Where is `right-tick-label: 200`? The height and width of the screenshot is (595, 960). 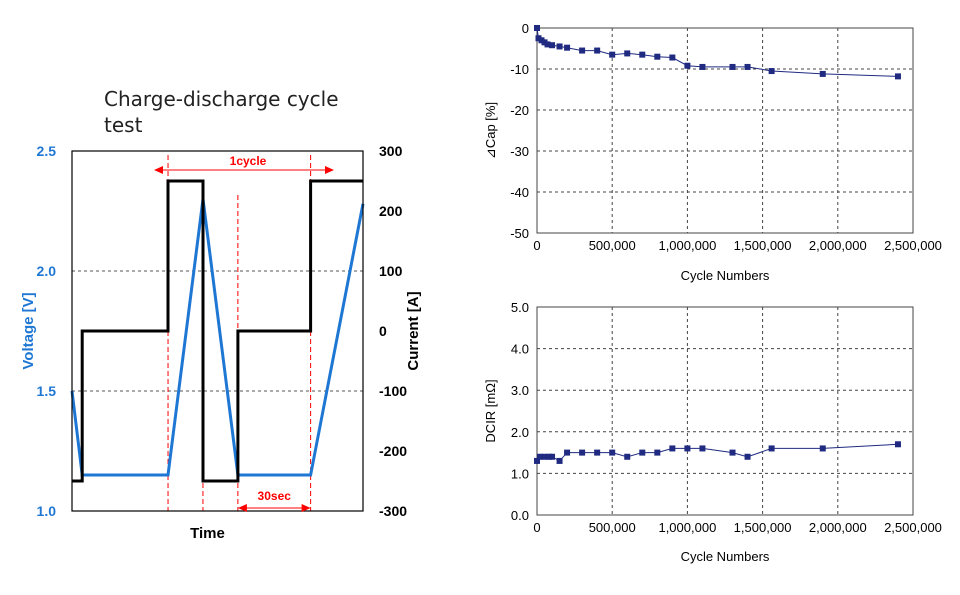
right-tick-label: 200 is located at coordinates (391, 211).